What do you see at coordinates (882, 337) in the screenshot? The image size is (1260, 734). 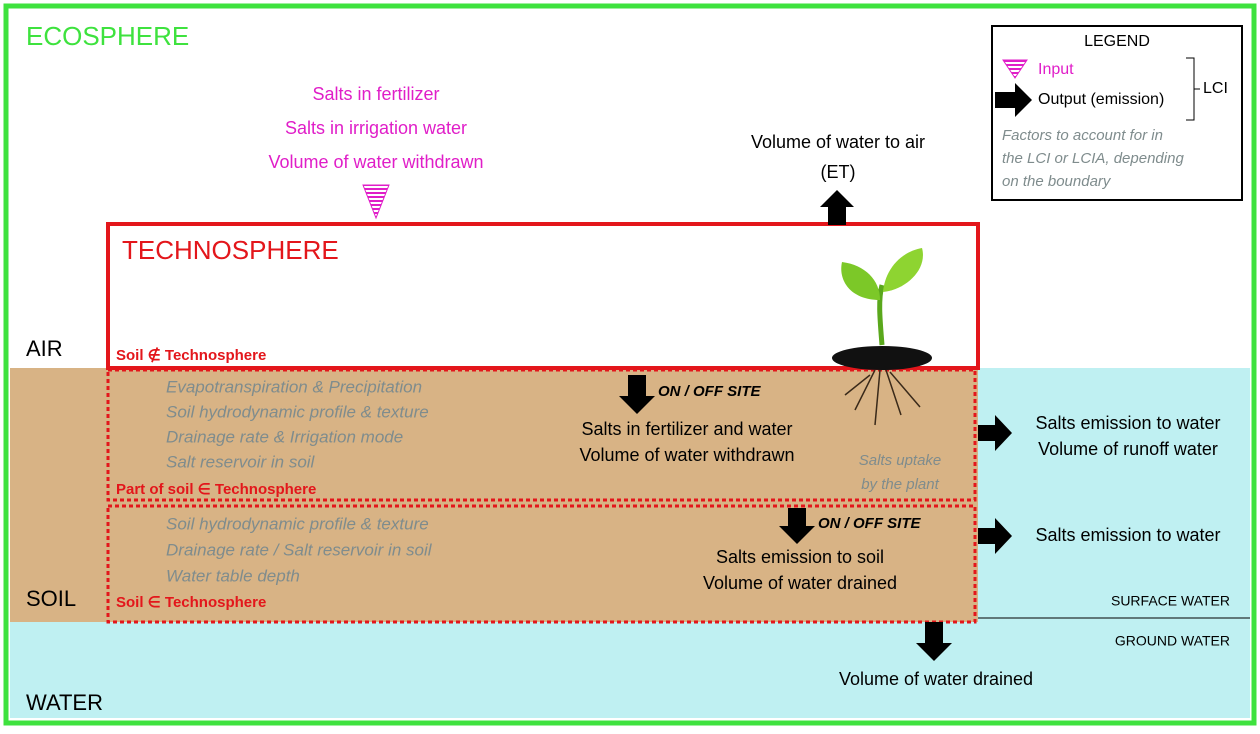 I see `plant` at bounding box center [882, 337].